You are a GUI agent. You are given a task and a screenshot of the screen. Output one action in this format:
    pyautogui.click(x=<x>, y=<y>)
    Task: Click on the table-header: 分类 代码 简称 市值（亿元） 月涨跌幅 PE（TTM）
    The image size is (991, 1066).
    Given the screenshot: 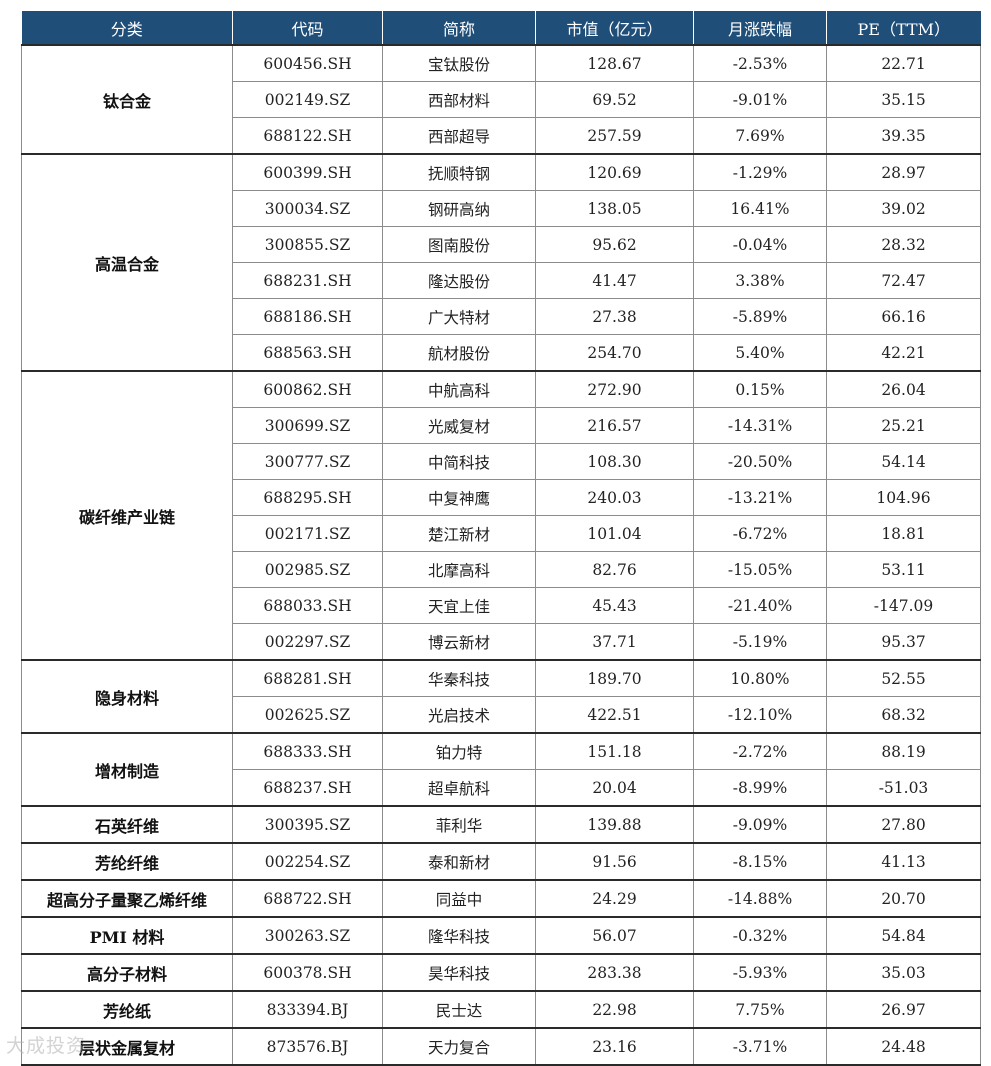 What is the action you would take?
    pyautogui.click(x=501, y=28)
    